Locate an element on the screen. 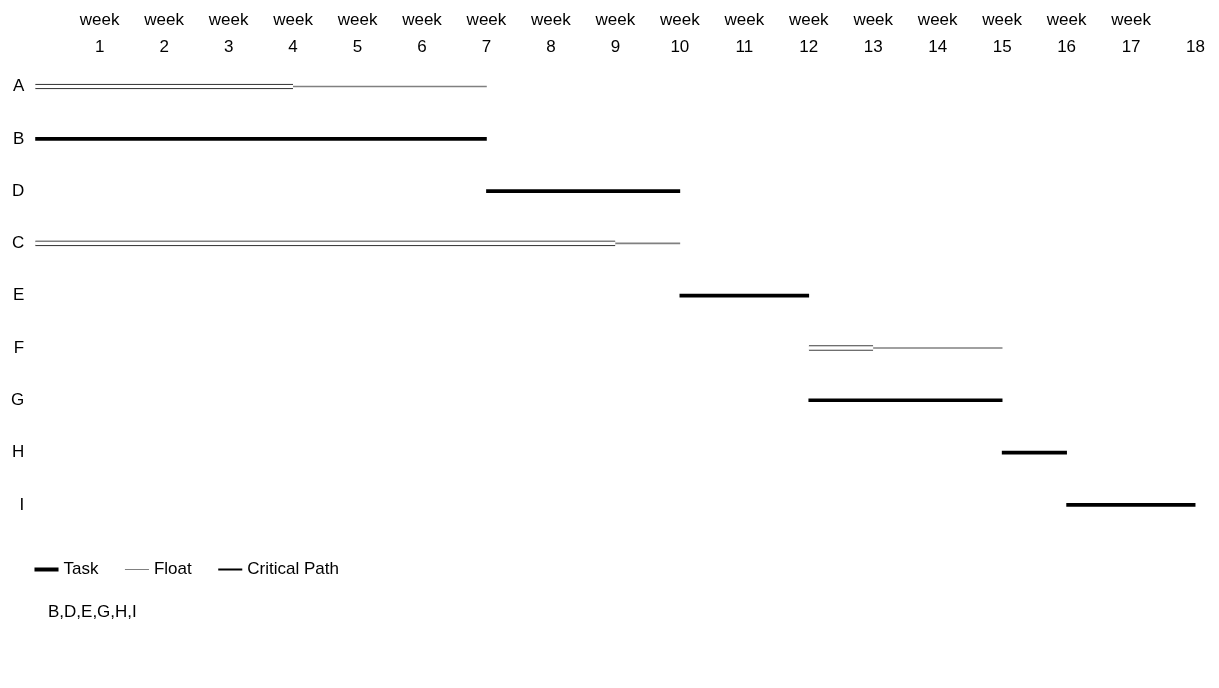 The image size is (1219, 688). x-tick-label: 12 is located at coordinates (809, 46).